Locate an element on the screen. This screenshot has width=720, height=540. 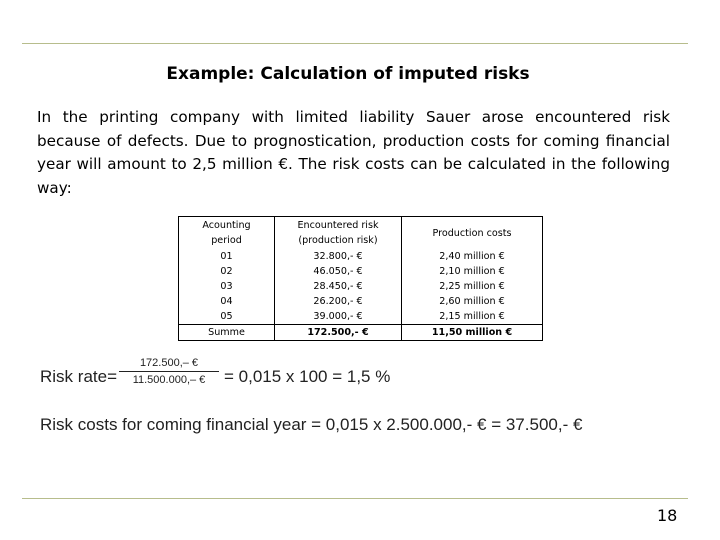
period-cell: 01 is located at coordinates (226, 256).